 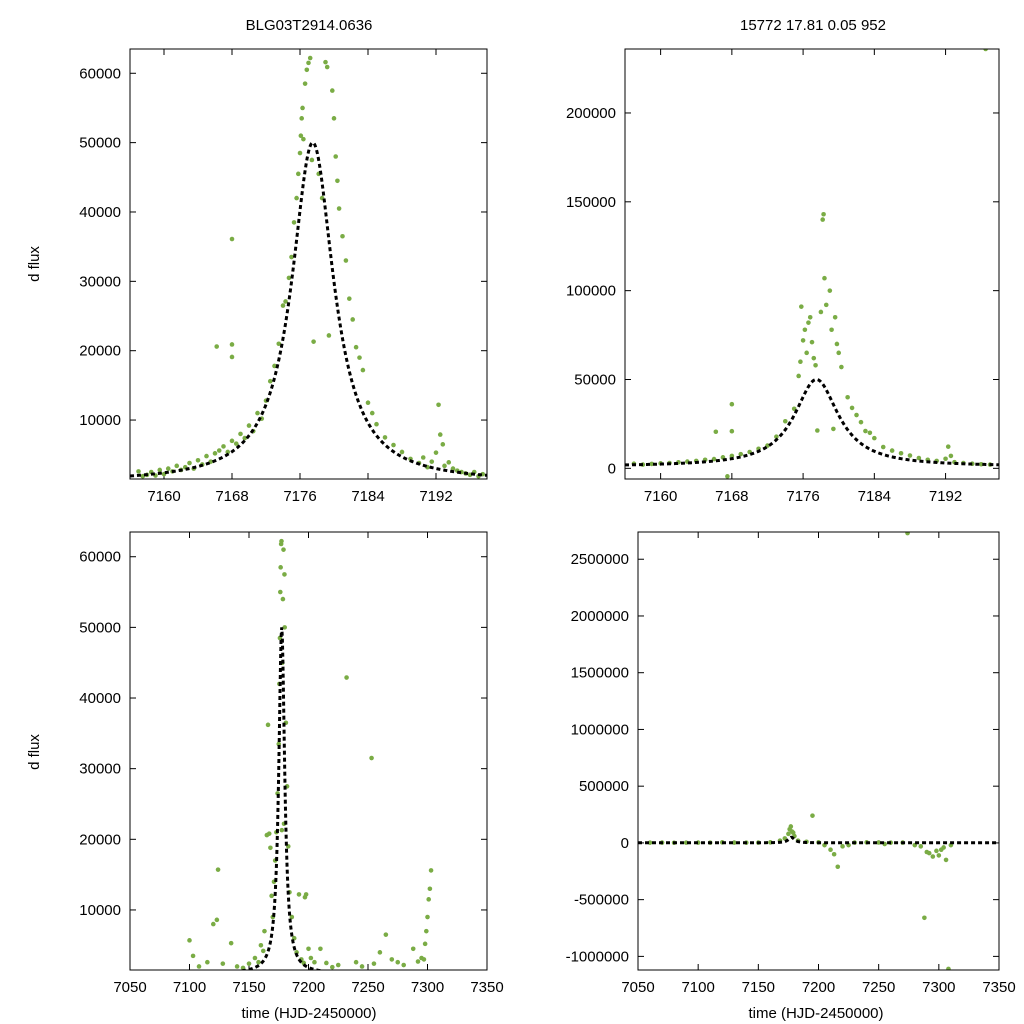 What do you see at coordinates (595, 379) in the screenshot?
I see `y-tick-label: 50000` at bounding box center [595, 379].